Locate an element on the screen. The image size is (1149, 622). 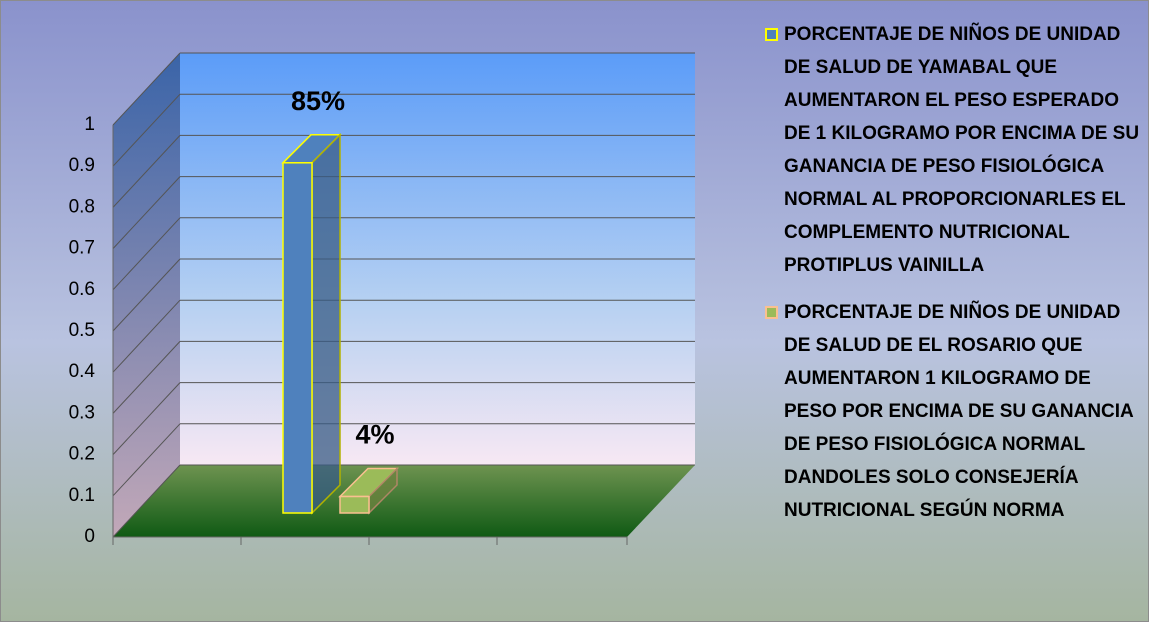
data-label: 4% is located at coordinates (374, 435).